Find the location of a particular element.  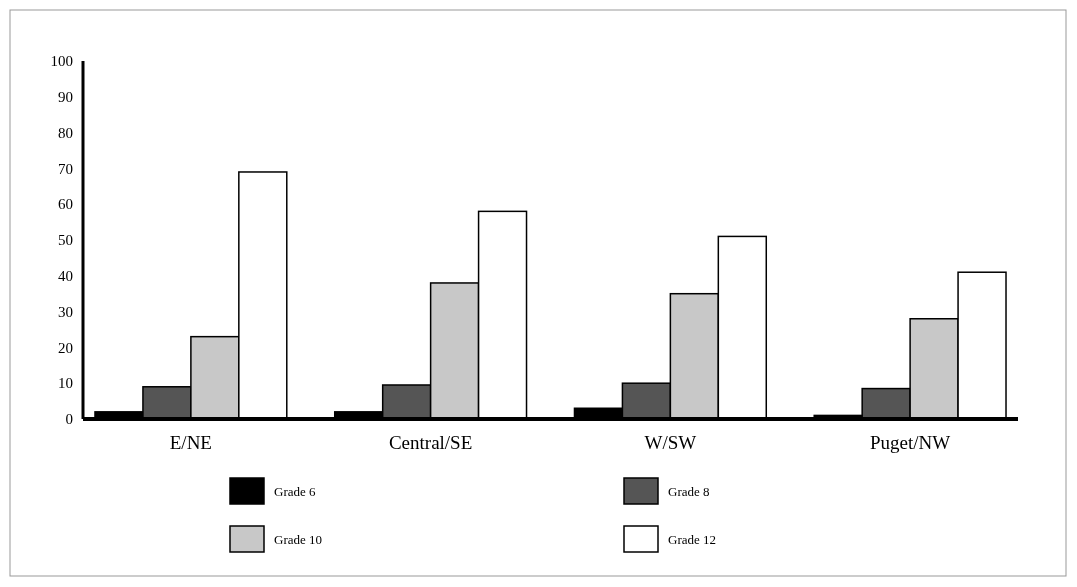

y-tick-label: 20 is located at coordinates (65, 347).